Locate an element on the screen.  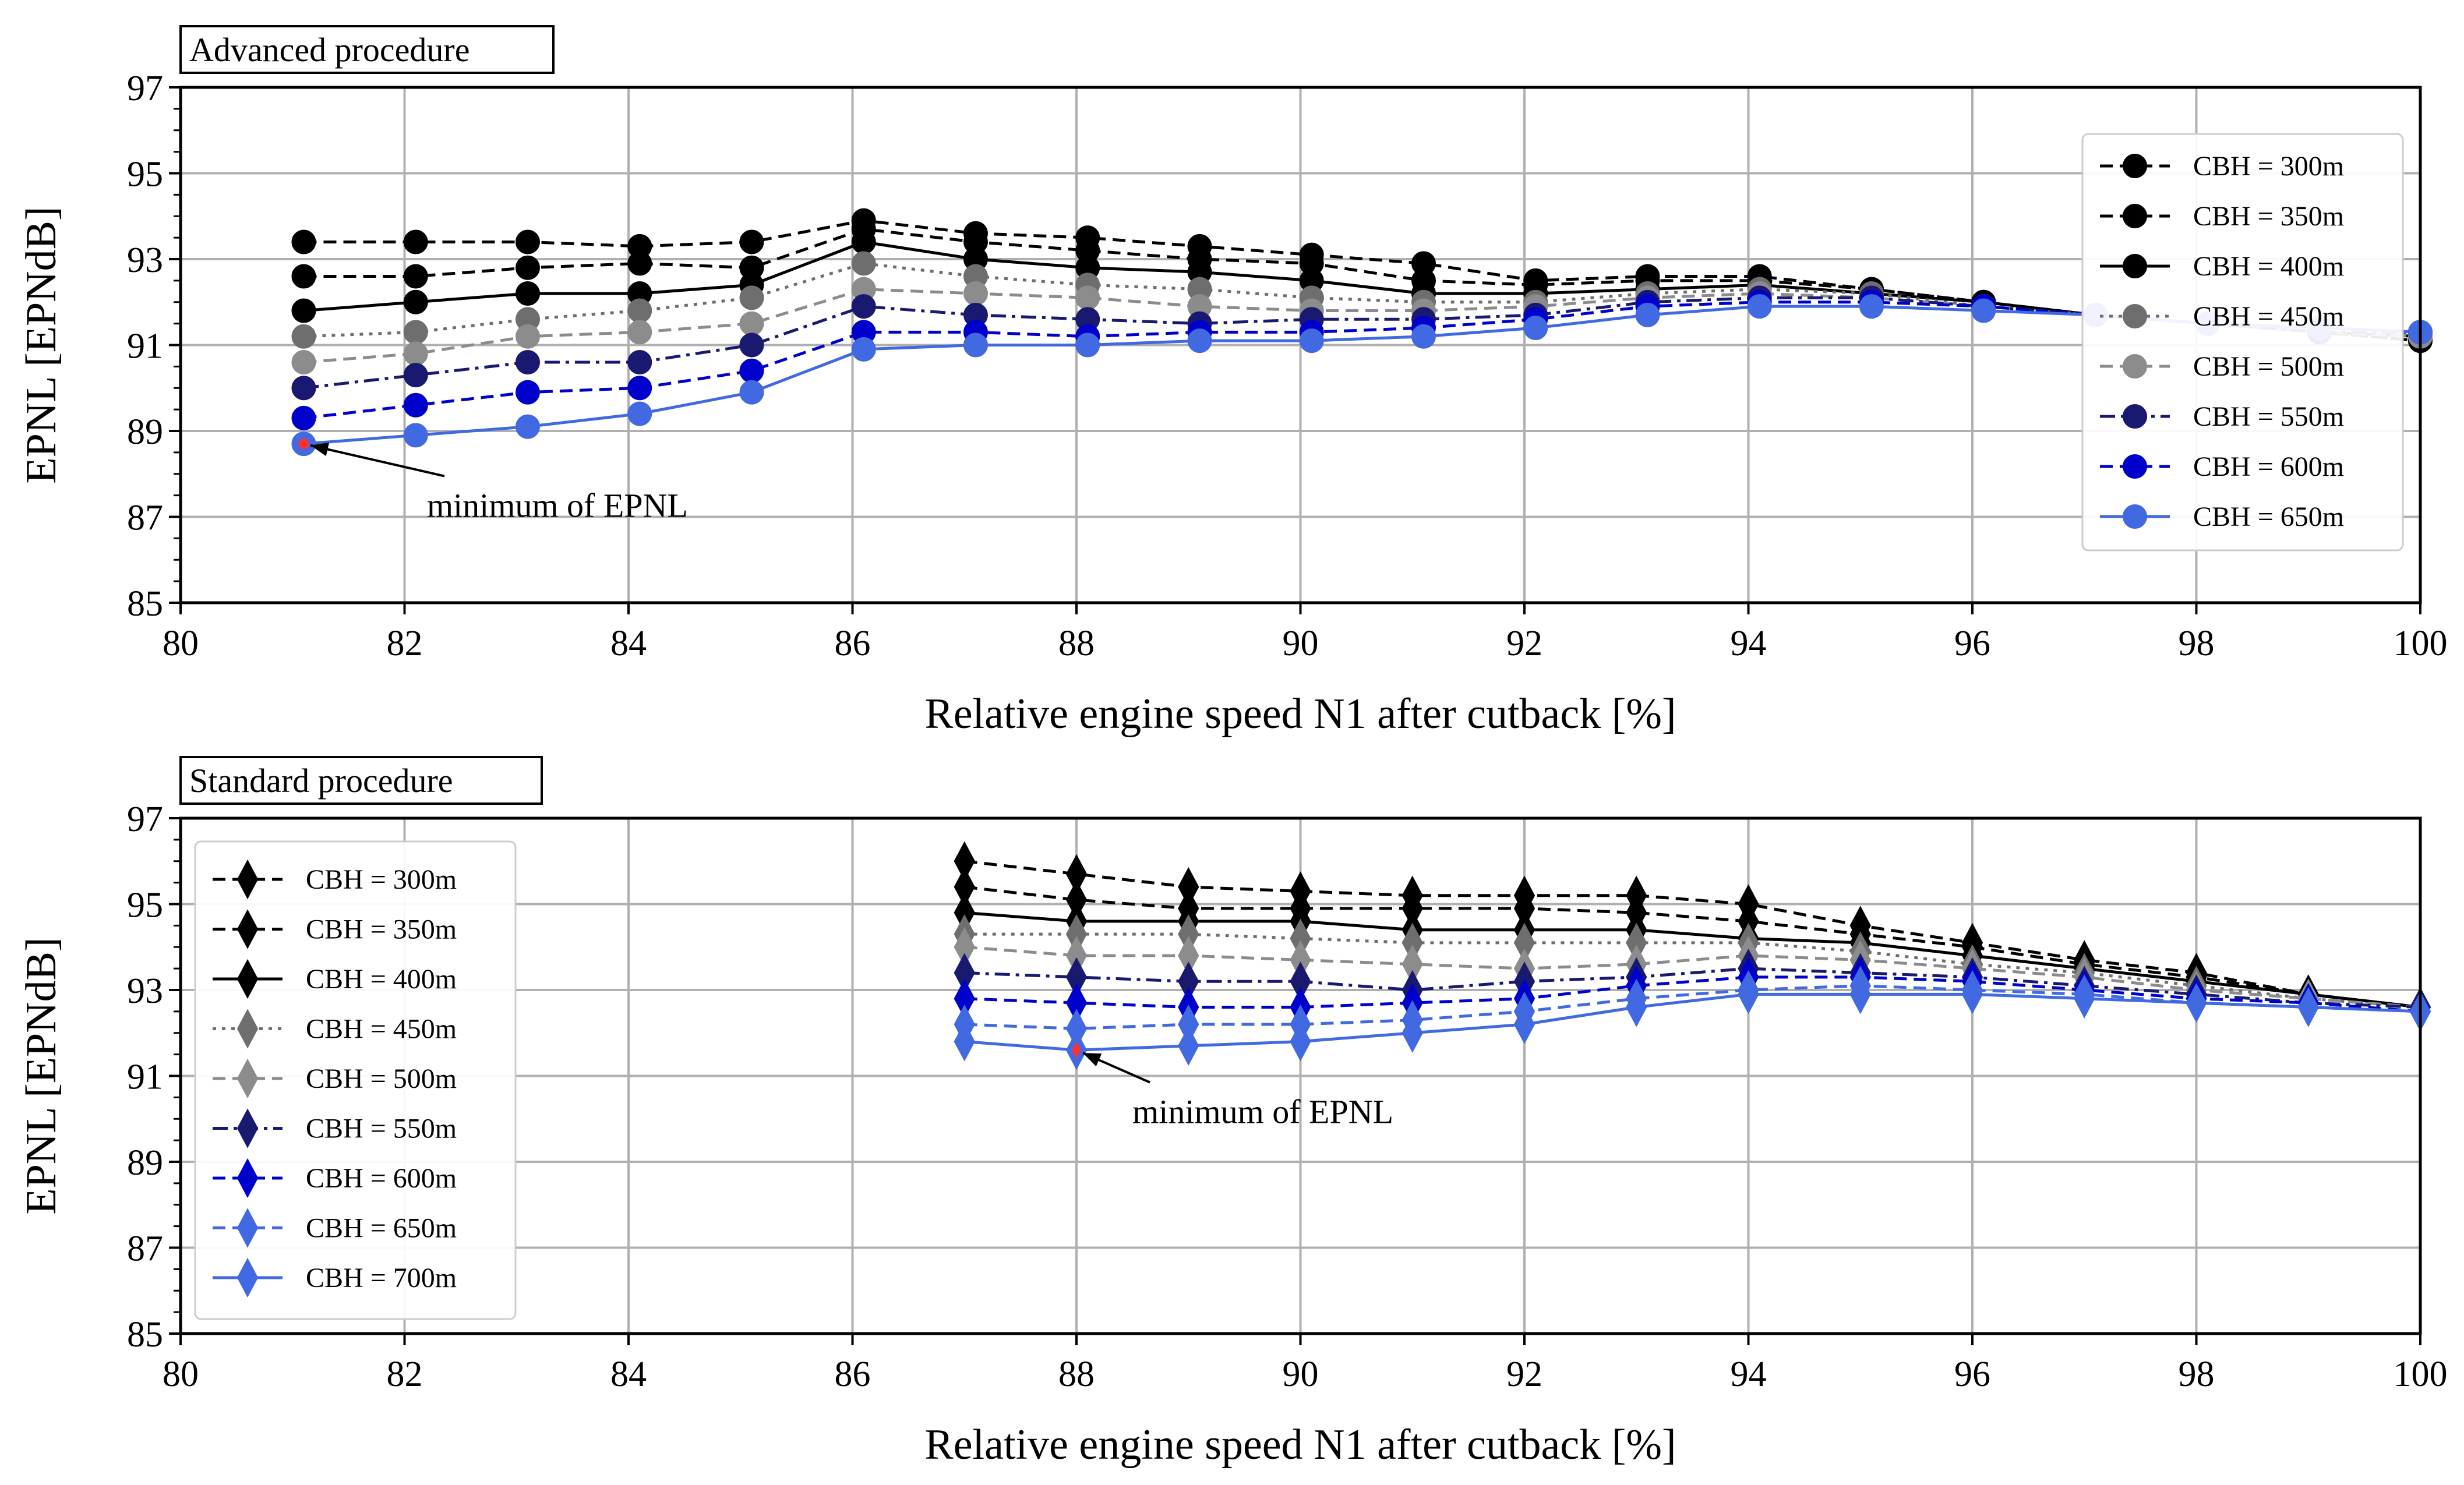
legend-label: CBH = 450m is located at coordinates (2268, 317).